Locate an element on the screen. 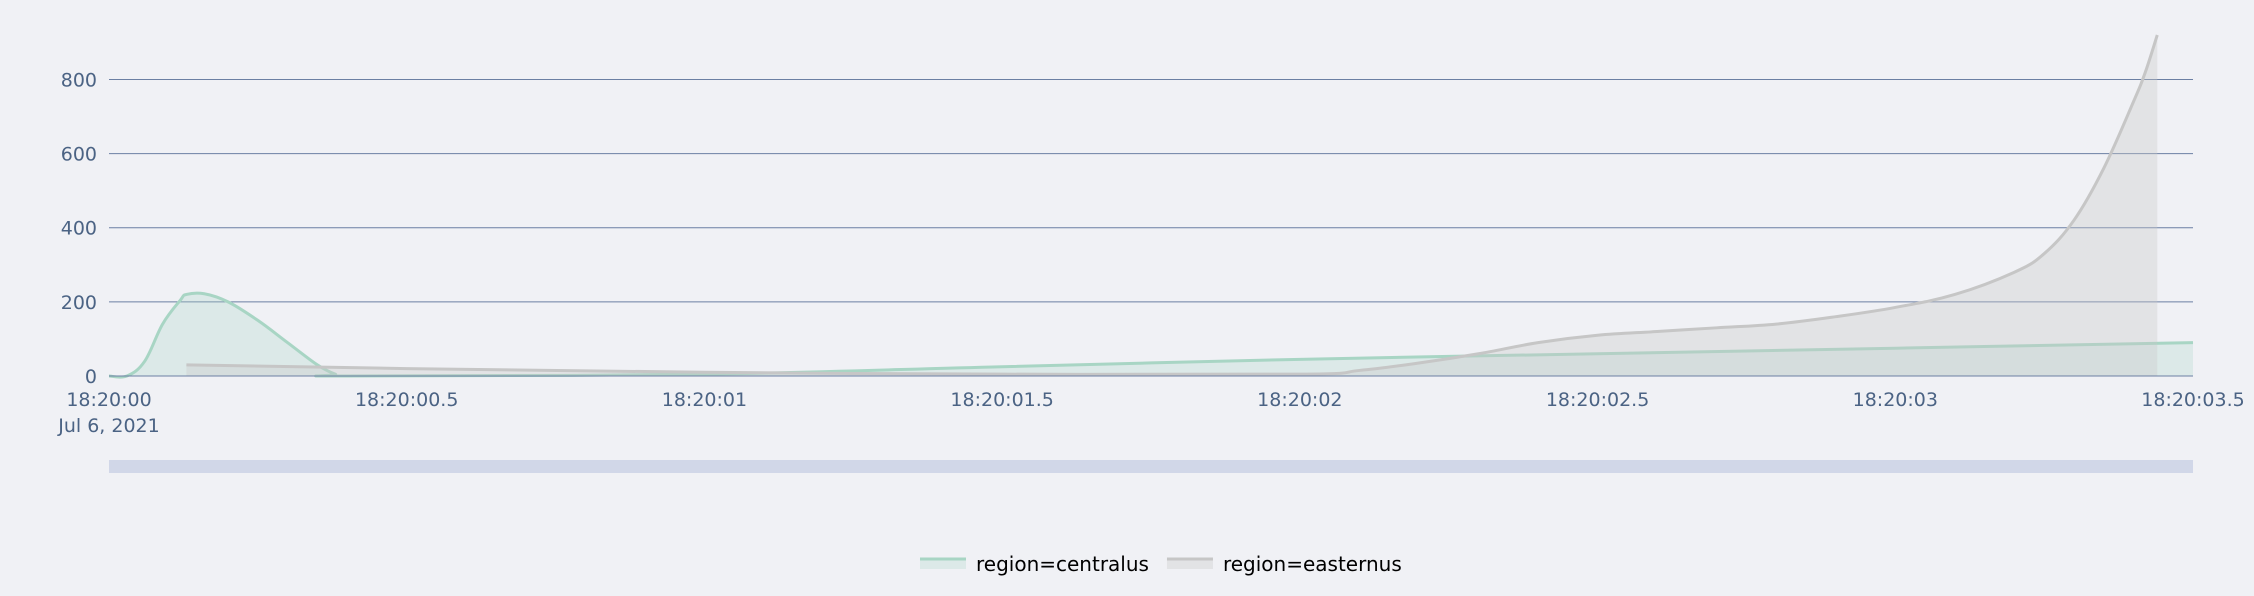  y-tick-label: 600 is located at coordinates (79, 155).